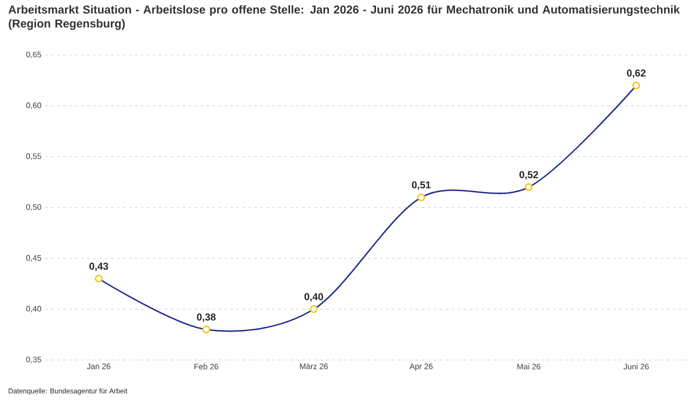 The width and height of the screenshot is (700, 400). Describe the element at coordinates (528, 175) in the screenshot. I see `data-label: 0,52` at that location.